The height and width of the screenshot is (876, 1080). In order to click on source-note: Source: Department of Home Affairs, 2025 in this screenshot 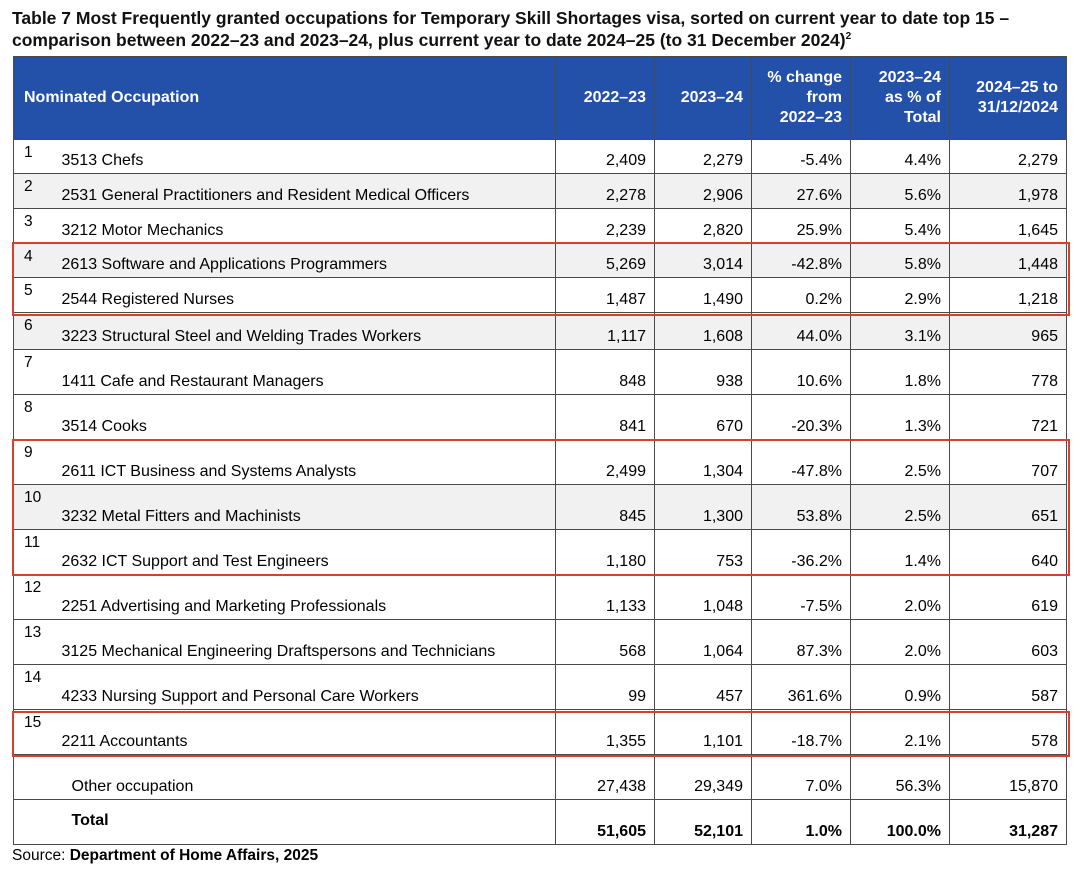, I will do `click(165, 856)`.